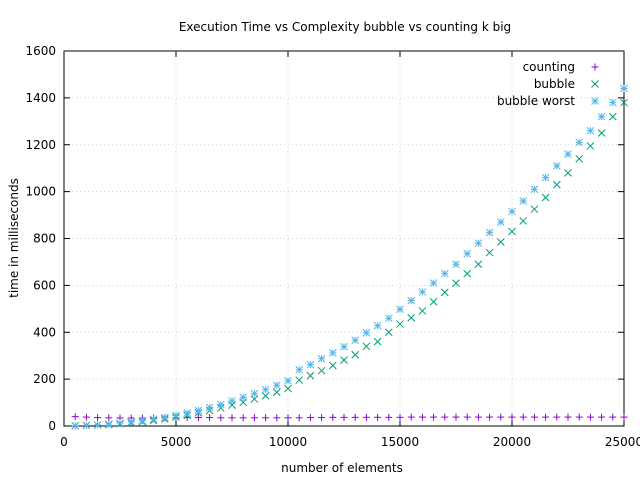 This screenshot has width=640, height=480. Describe the element at coordinates (595, 101) in the screenshot. I see `legend-marker` at that location.